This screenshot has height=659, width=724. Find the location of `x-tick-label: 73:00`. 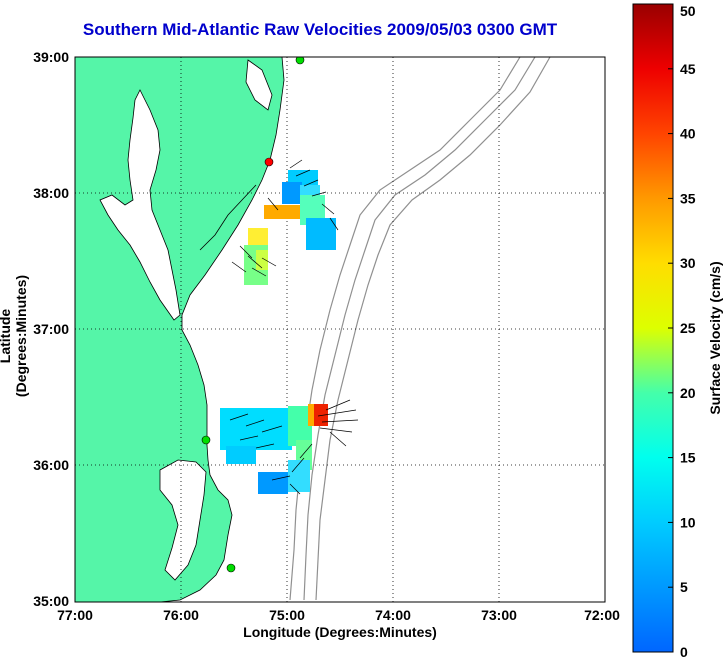

x-tick-label: 73:00 is located at coordinates (499, 615).